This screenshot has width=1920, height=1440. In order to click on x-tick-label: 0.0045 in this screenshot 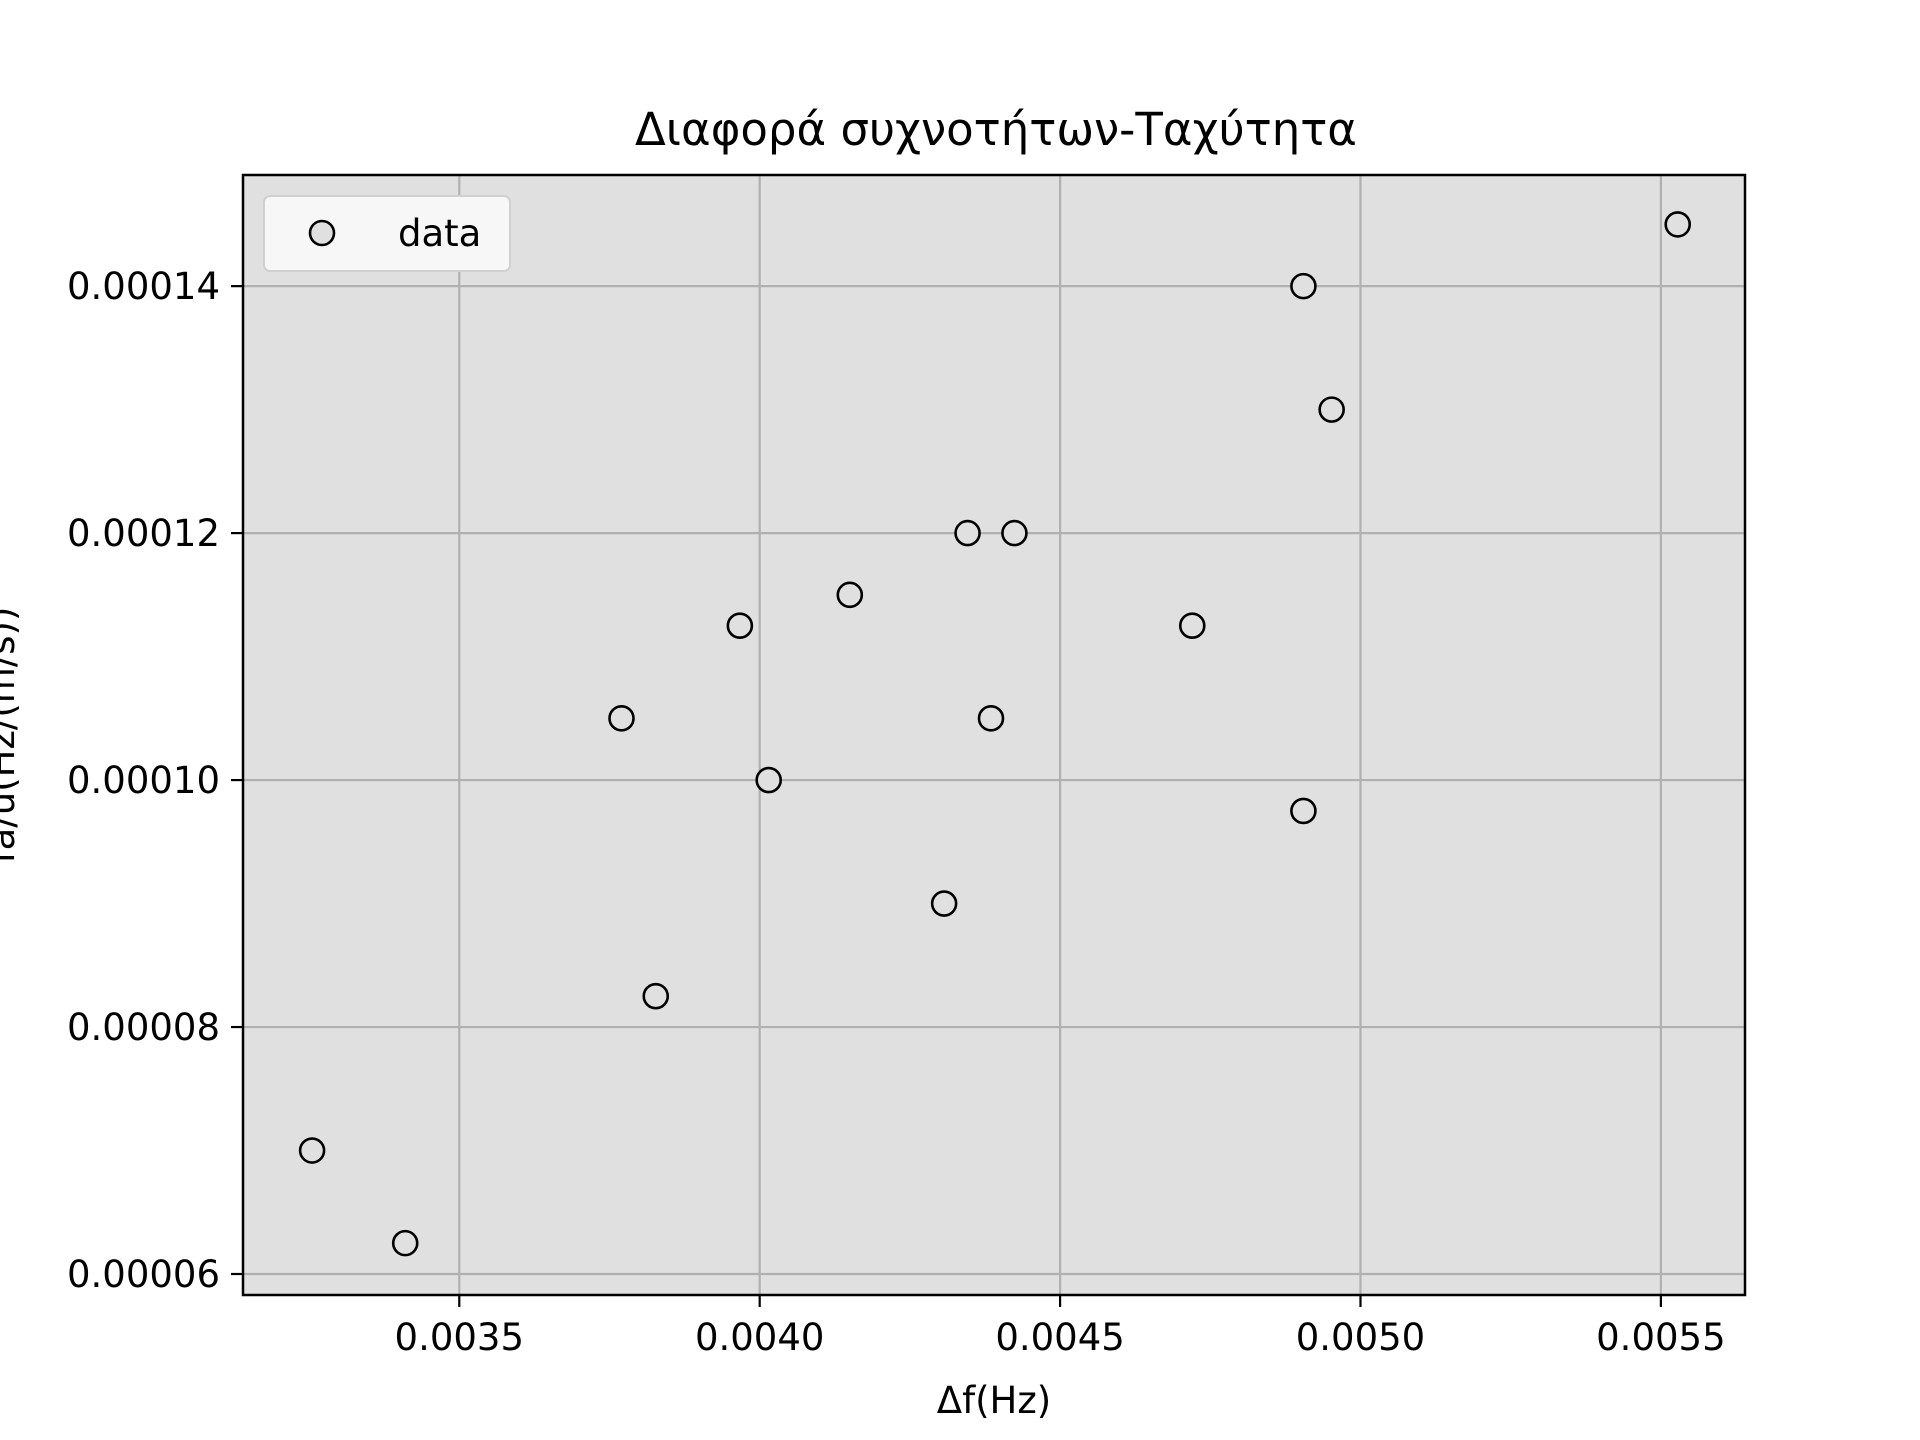, I will do `click(1059, 1337)`.